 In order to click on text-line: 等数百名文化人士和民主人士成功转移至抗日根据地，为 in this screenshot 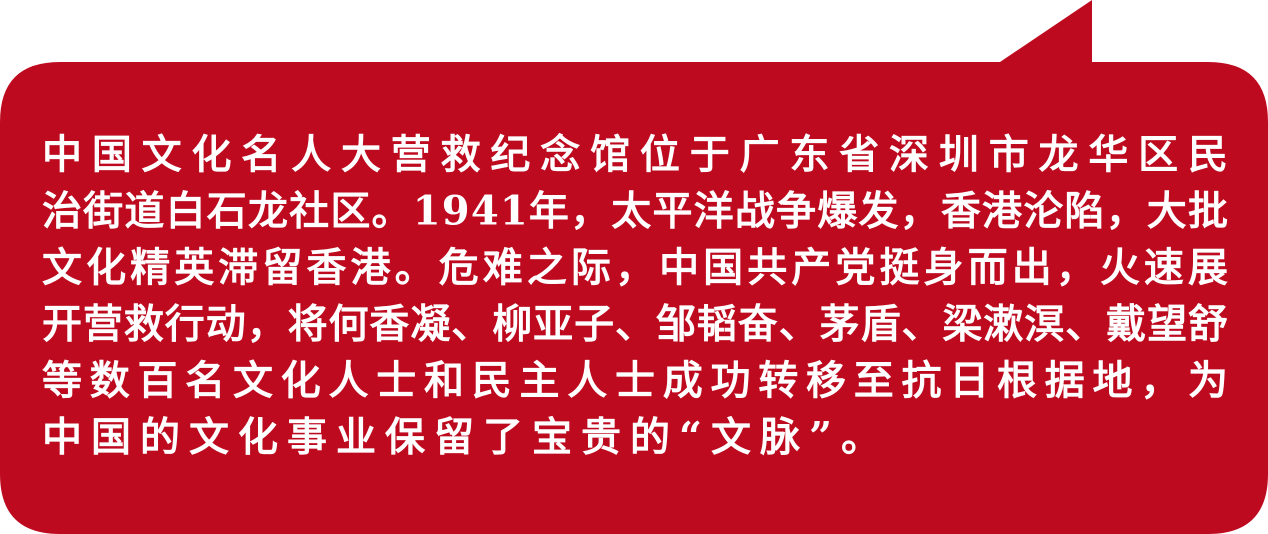, I will do `click(635, 380)`.